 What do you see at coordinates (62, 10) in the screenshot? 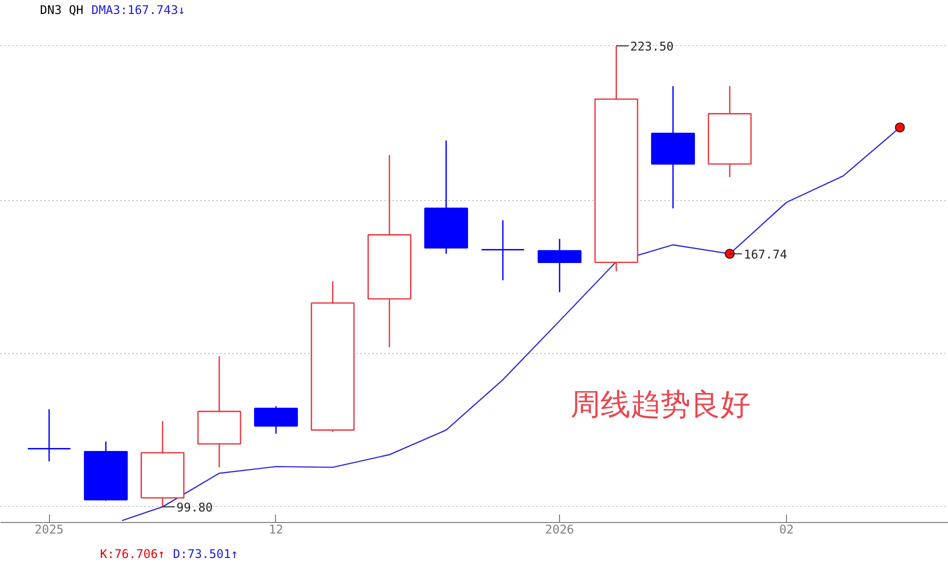
I see `text: DN3 QH` at bounding box center [62, 10].